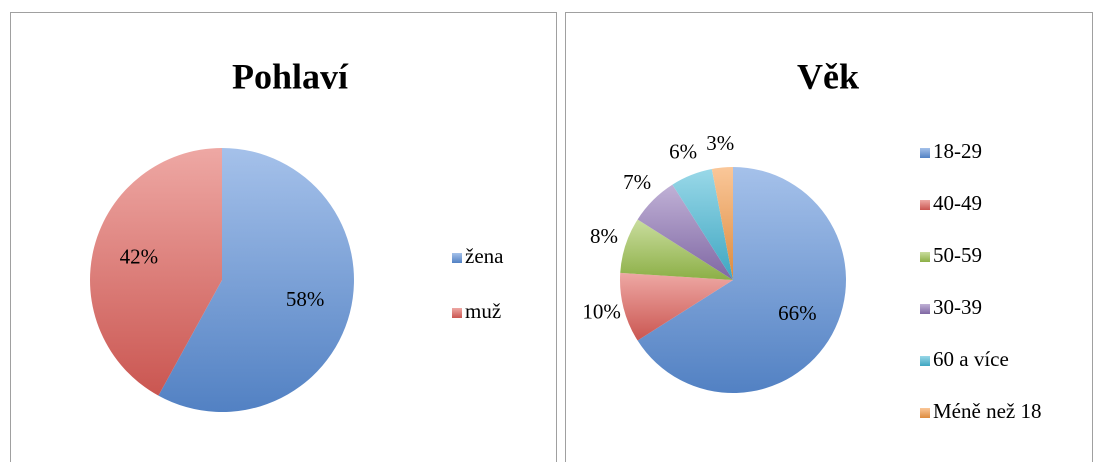 The image size is (1102, 462). I want to click on data-label: 7%, so click(637, 182).